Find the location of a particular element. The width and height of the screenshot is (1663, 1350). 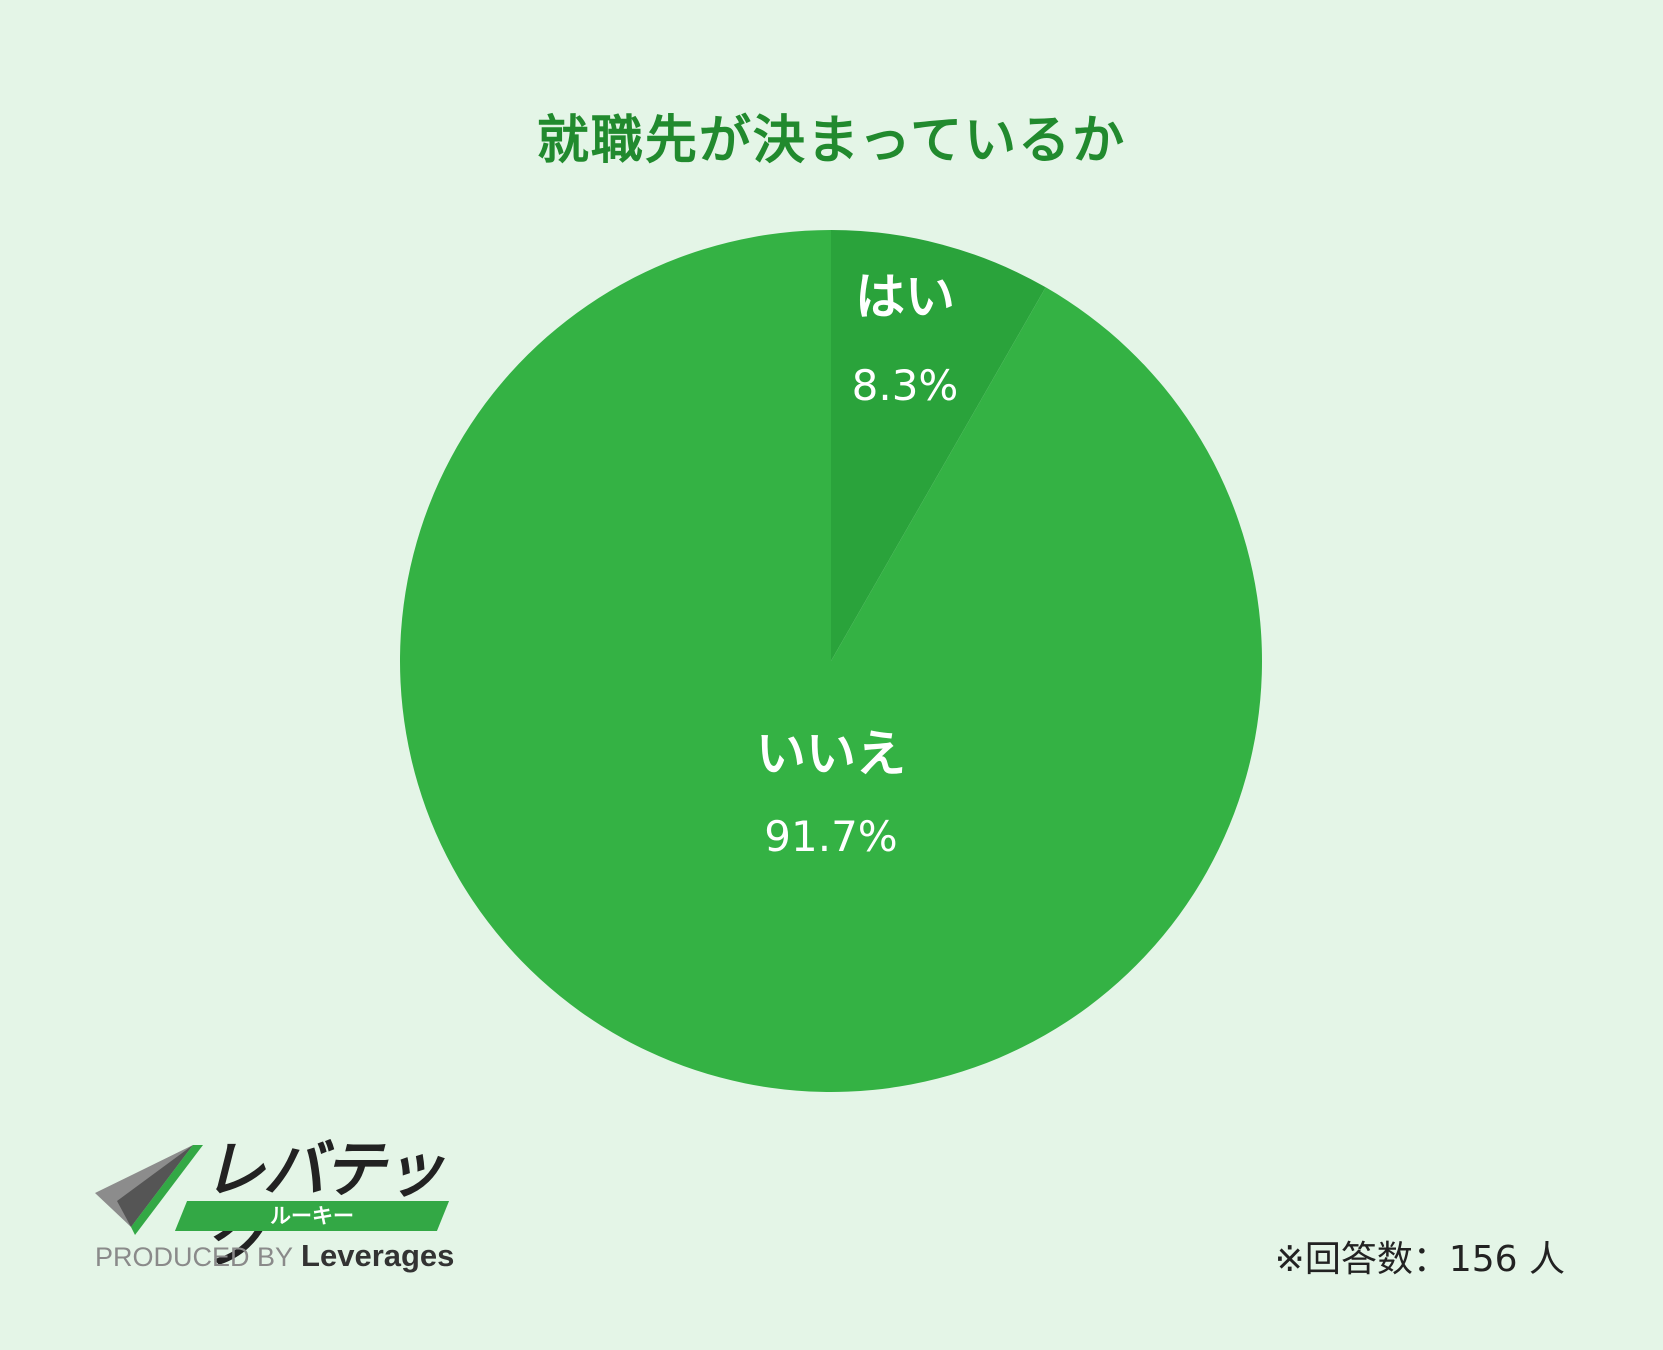

produced-by: PRODUCED BY Leverages is located at coordinates (274, 1258).